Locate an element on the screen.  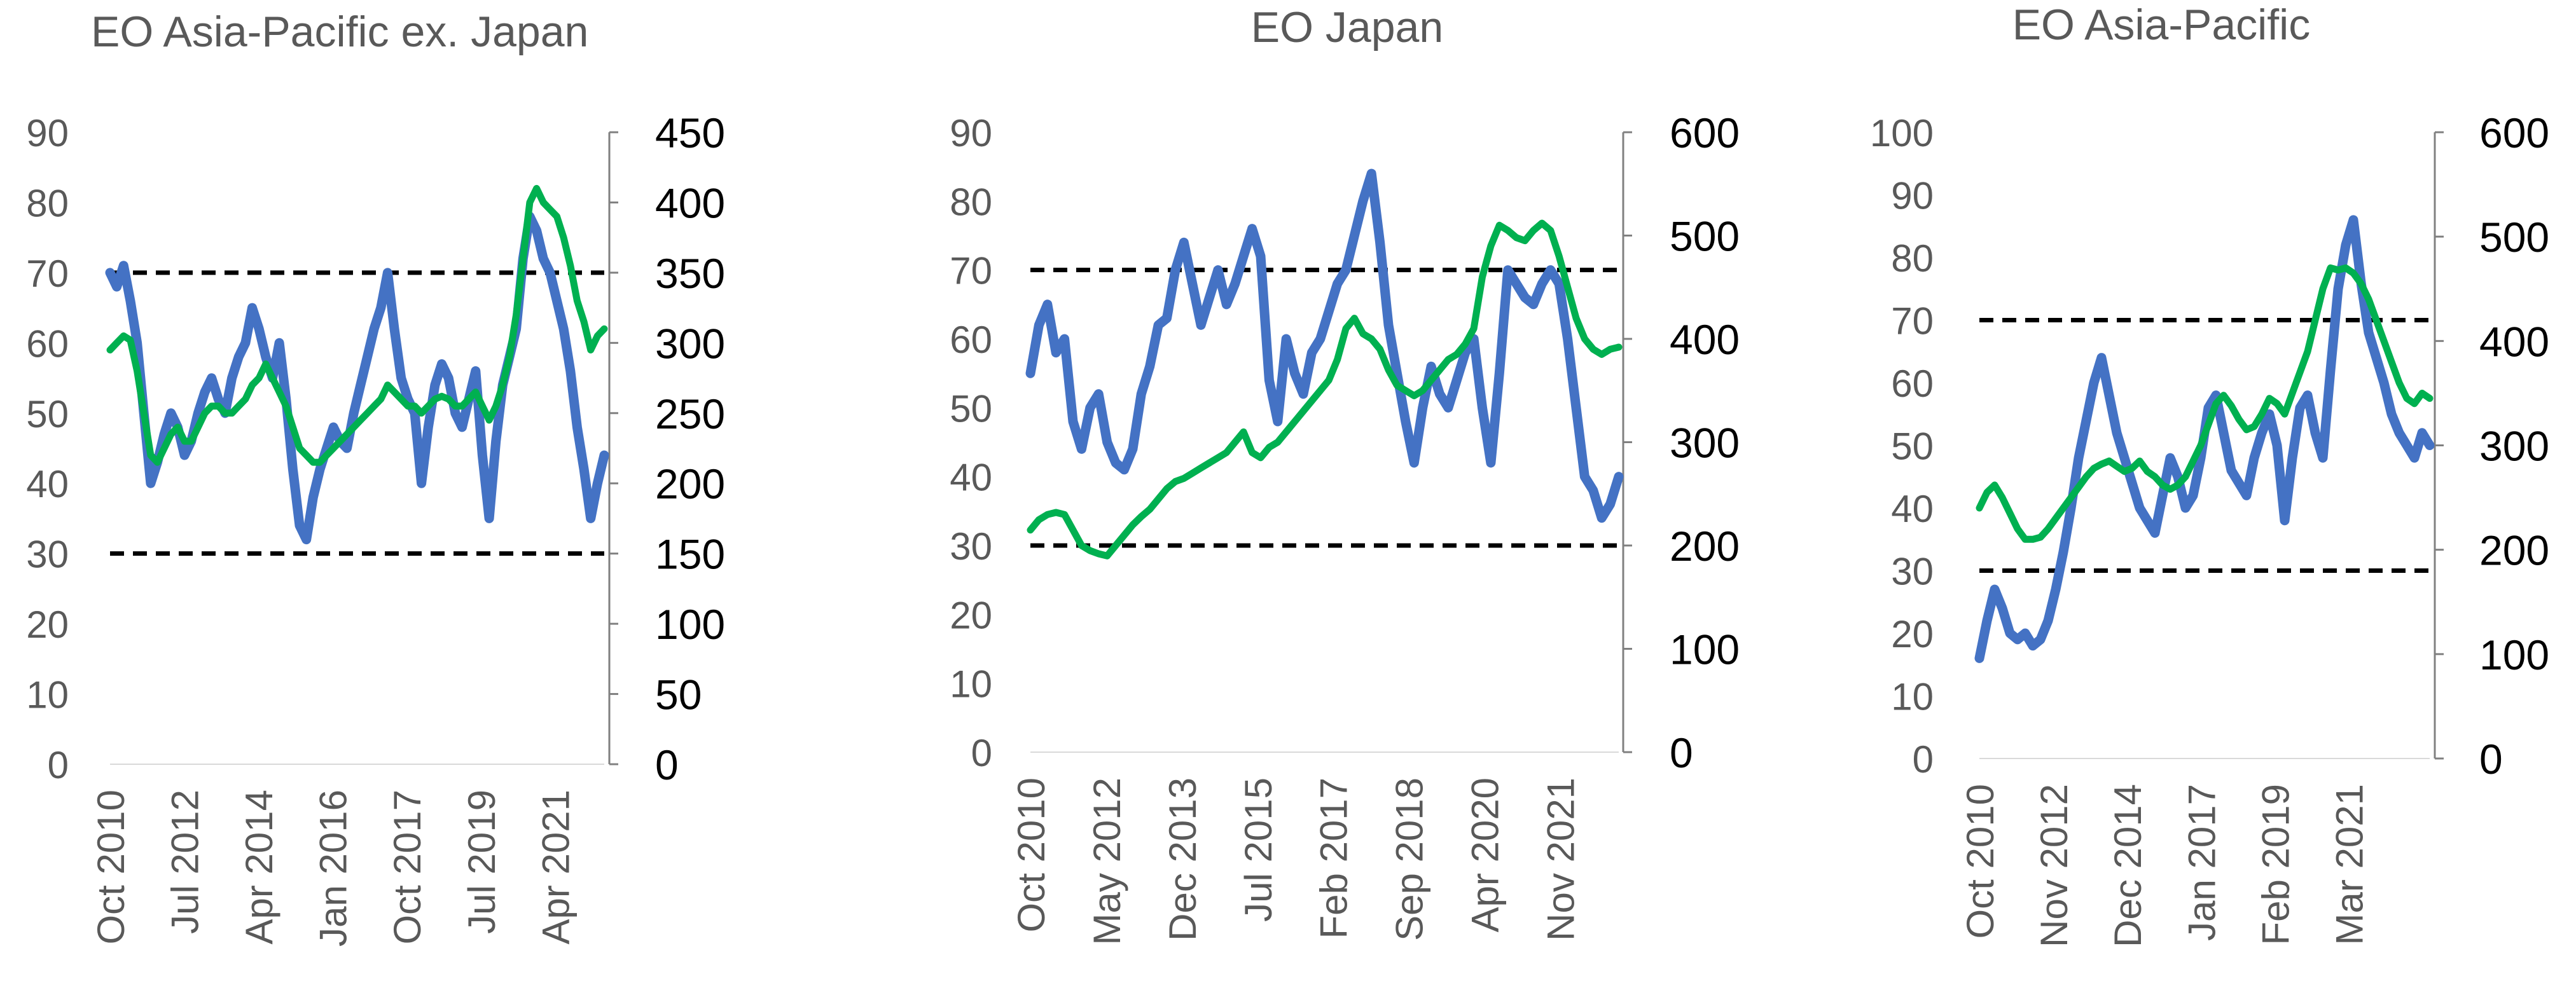
x-axis-tick-label: Jul 2012 is located at coordinates (185, 862).